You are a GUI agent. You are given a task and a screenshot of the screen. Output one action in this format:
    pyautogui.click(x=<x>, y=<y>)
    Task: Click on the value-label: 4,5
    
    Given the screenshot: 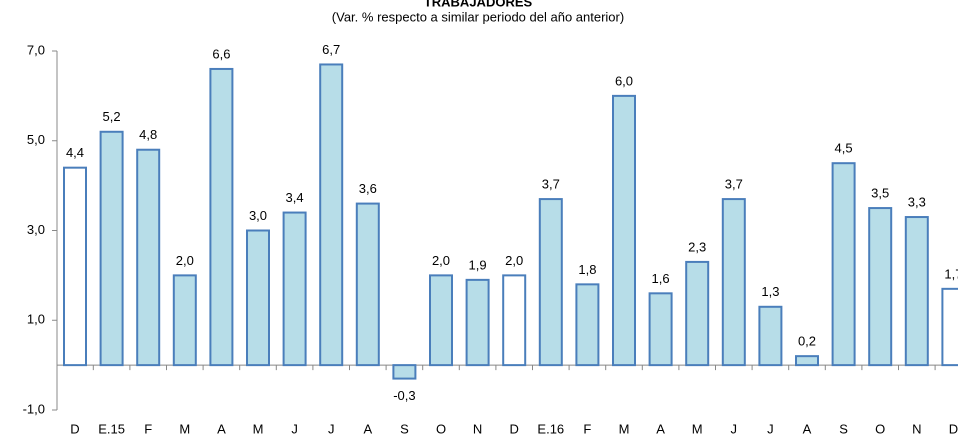 What is the action you would take?
    pyautogui.click(x=844, y=148)
    